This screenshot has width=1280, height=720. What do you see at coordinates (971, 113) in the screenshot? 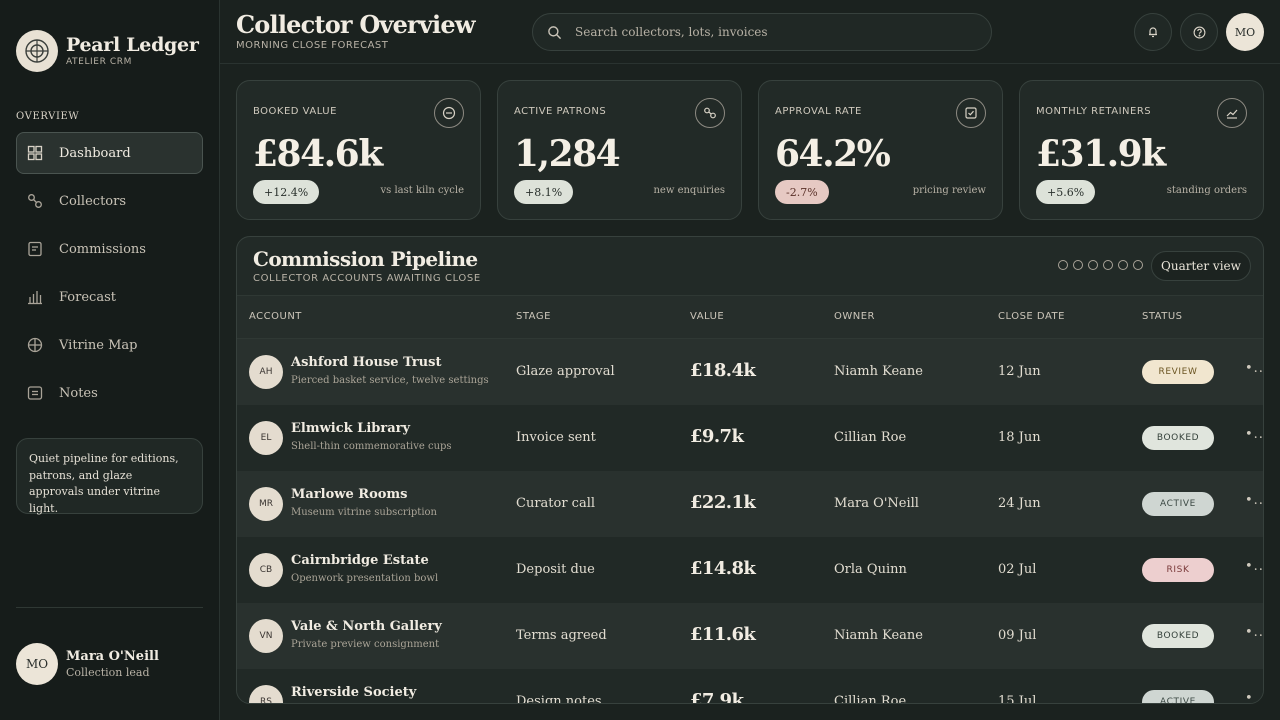
I see `checkbox-icon` at bounding box center [971, 113].